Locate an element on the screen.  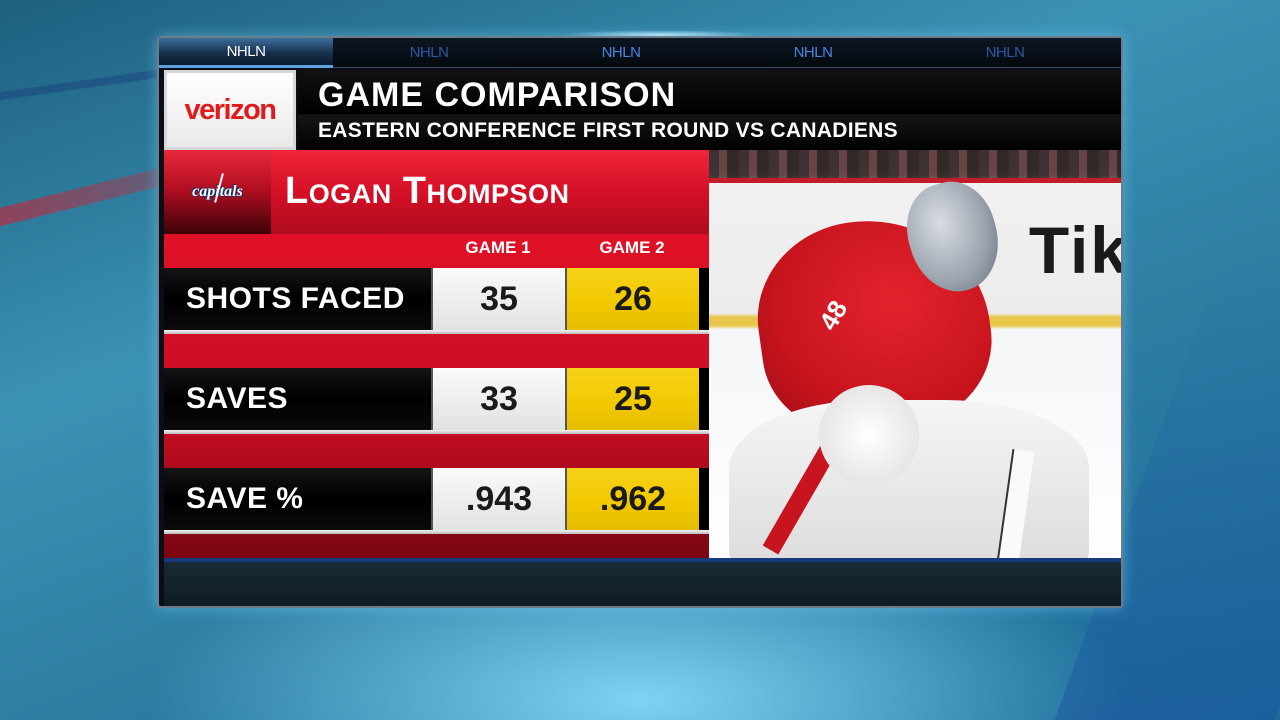
stat-game2-value: .962 is located at coordinates (632, 499).